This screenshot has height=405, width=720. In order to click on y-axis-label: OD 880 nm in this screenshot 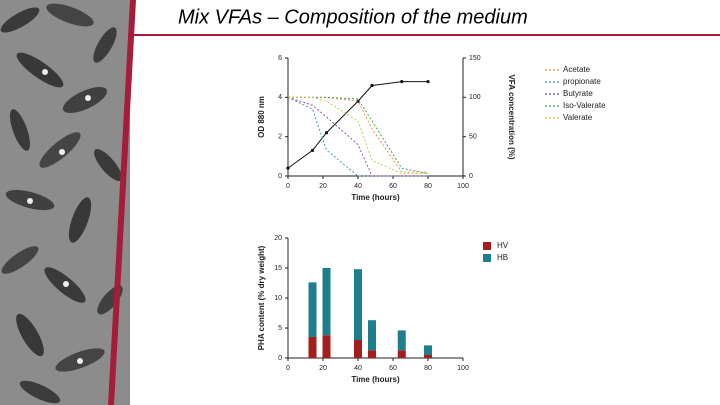, I will do `click(261, 117)`.